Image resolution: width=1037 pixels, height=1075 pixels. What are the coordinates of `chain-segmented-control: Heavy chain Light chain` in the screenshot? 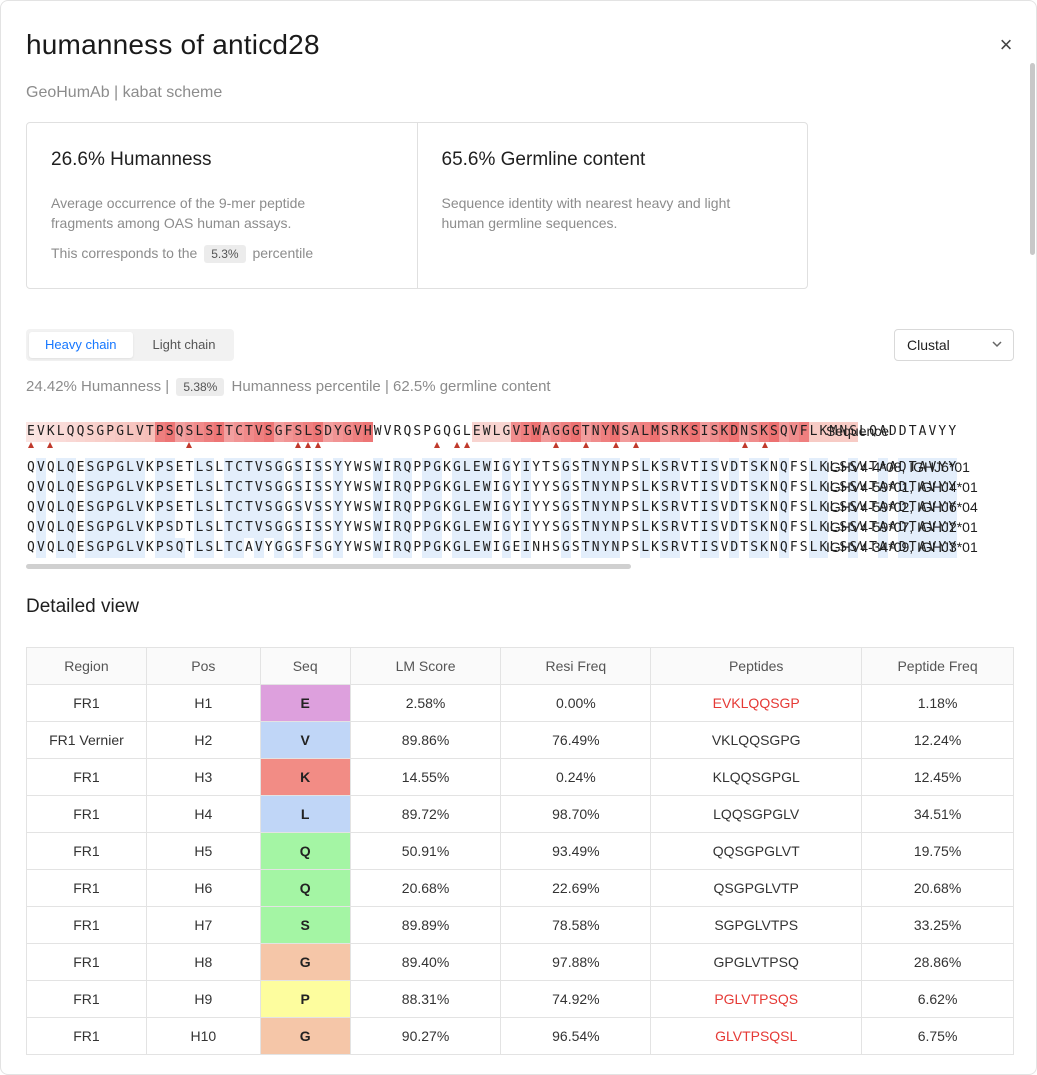 It's located at (130, 345).